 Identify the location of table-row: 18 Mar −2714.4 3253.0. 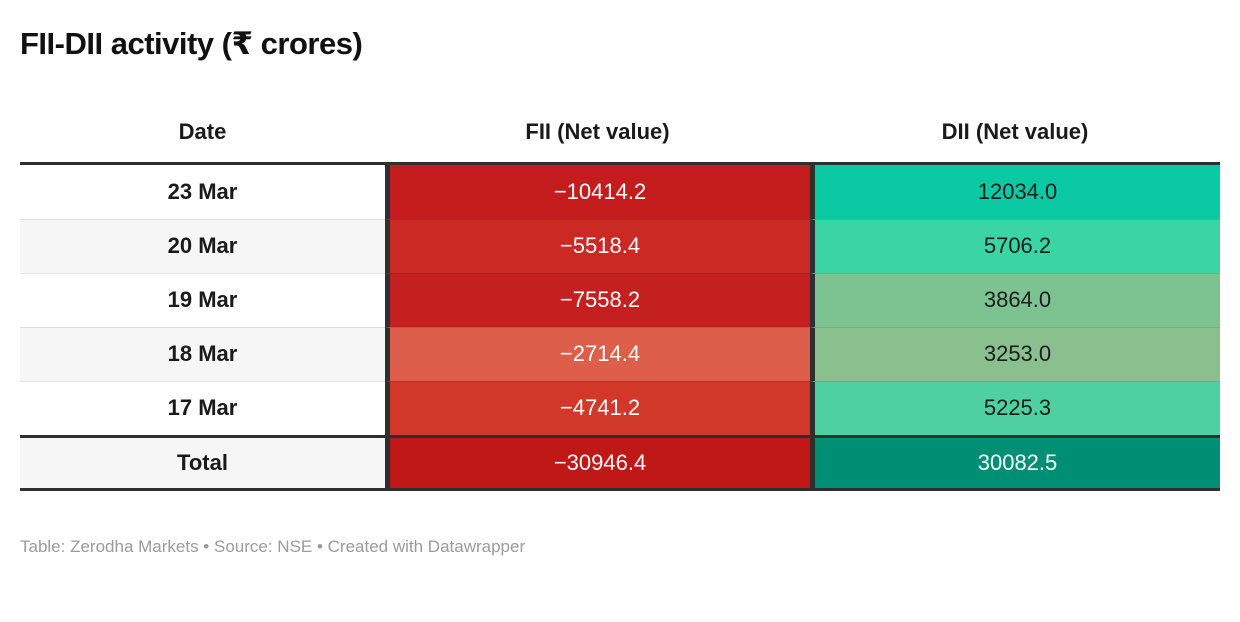
(620, 353).